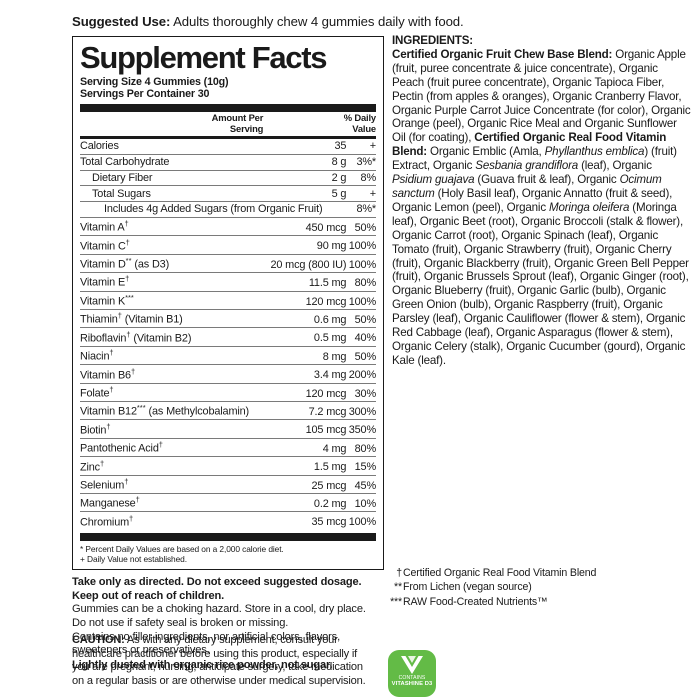 The width and height of the screenshot is (700, 700). Describe the element at coordinates (304, 281) in the screenshot. I see `nutrient-amount: 11.5 mg` at that location.